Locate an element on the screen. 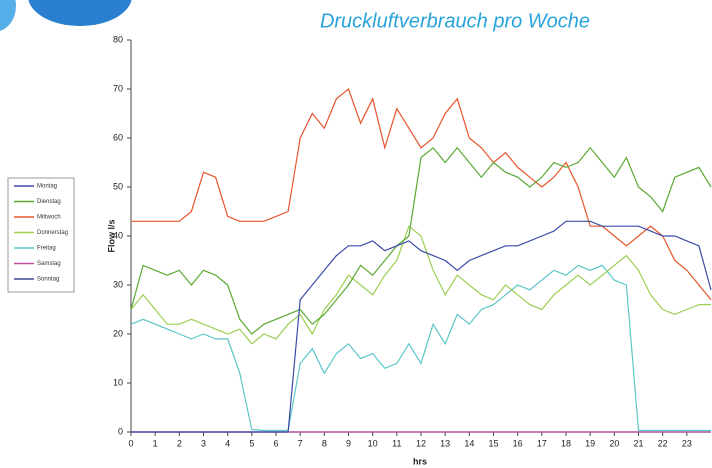  y-tick-label: 40 is located at coordinates (118, 235).